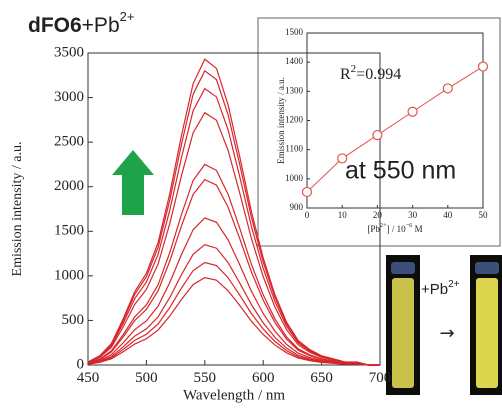  I want to click on y-tick-label: 2000, so click(69, 186).